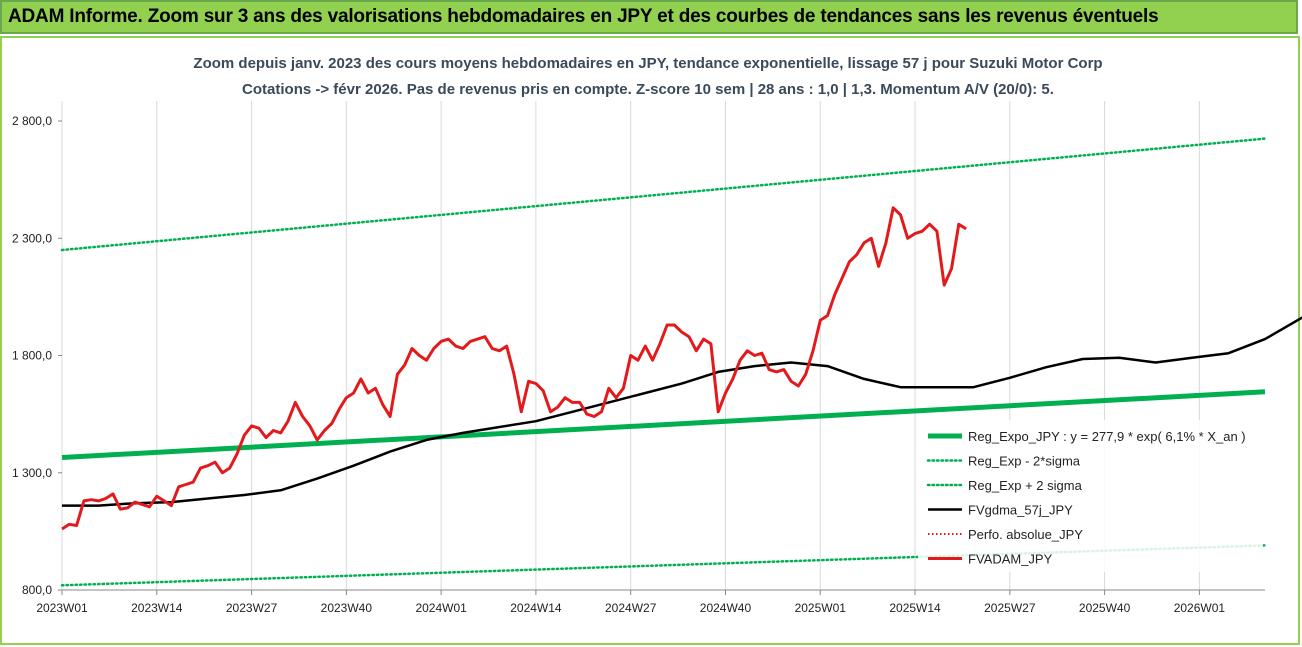 The width and height of the screenshot is (1302, 647). Describe the element at coordinates (37, 590) in the screenshot. I see `y-tick-label: 800,0` at that location.